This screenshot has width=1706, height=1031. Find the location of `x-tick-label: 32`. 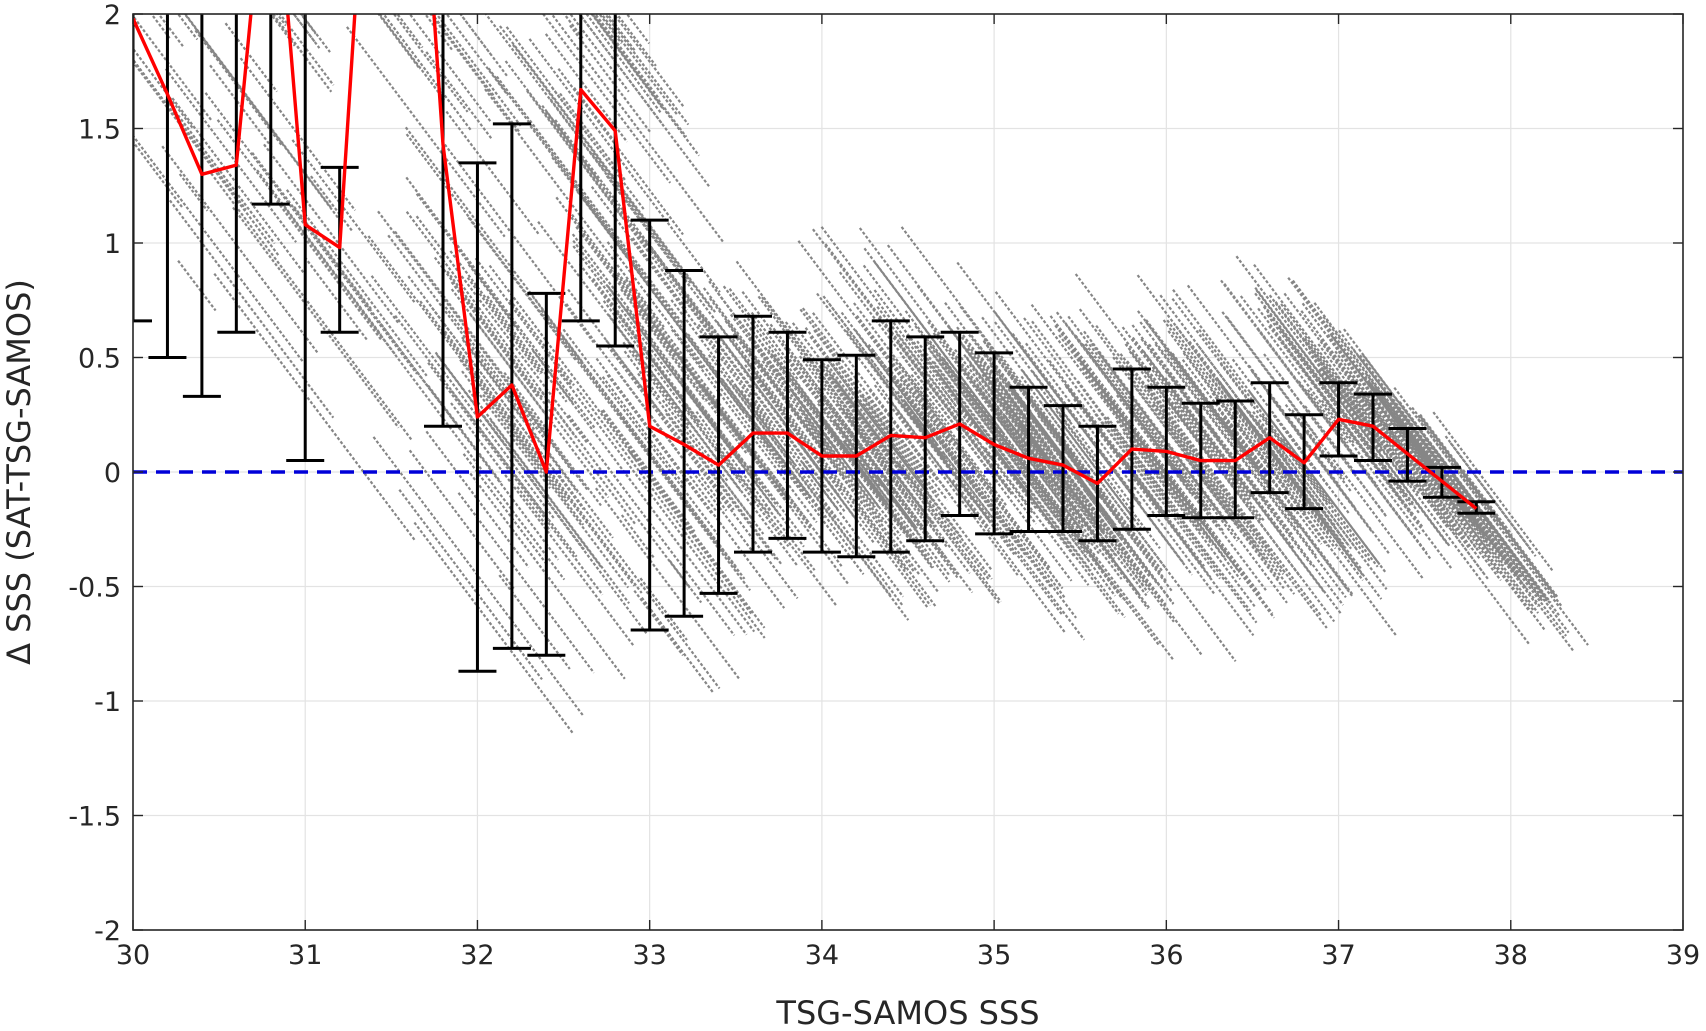

x-tick-label: 32 is located at coordinates (477, 955).